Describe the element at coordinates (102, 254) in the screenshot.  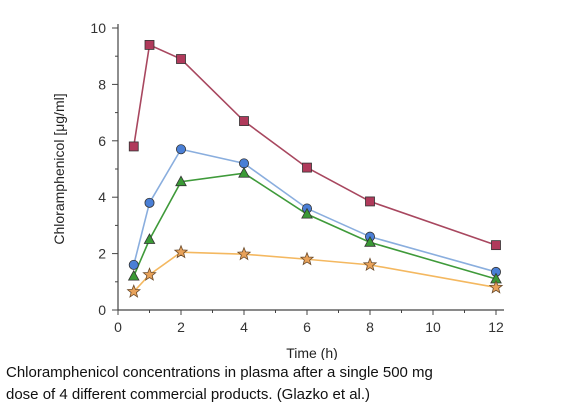
I see `y-tick-label: 2` at that location.